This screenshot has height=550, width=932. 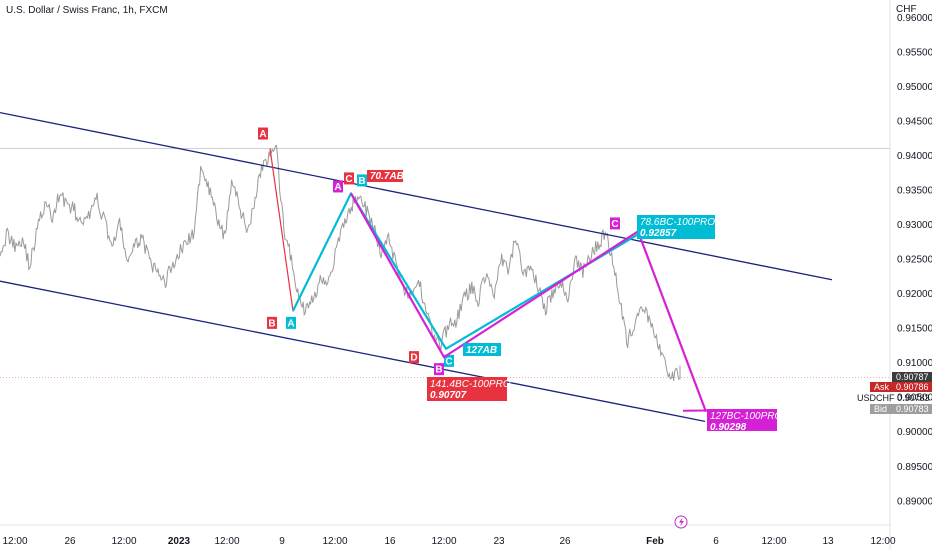 I want to click on y-tick-label: 0.91000, so click(x=914, y=363).